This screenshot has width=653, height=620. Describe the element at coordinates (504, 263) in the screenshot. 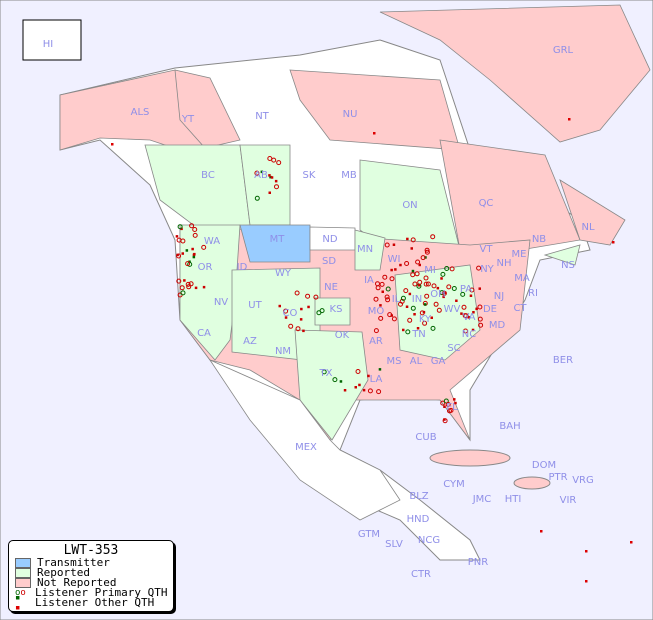

I see `region-label-nh: NH` at that location.